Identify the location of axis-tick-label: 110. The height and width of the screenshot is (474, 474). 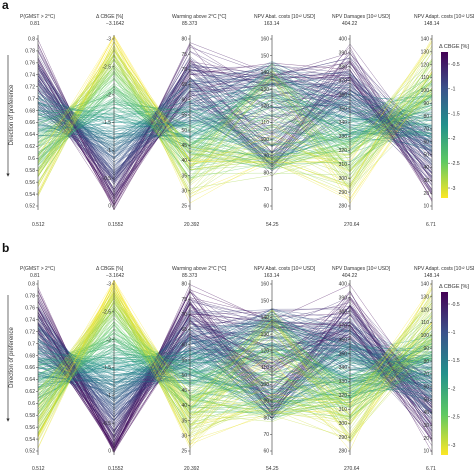
(265, 123).